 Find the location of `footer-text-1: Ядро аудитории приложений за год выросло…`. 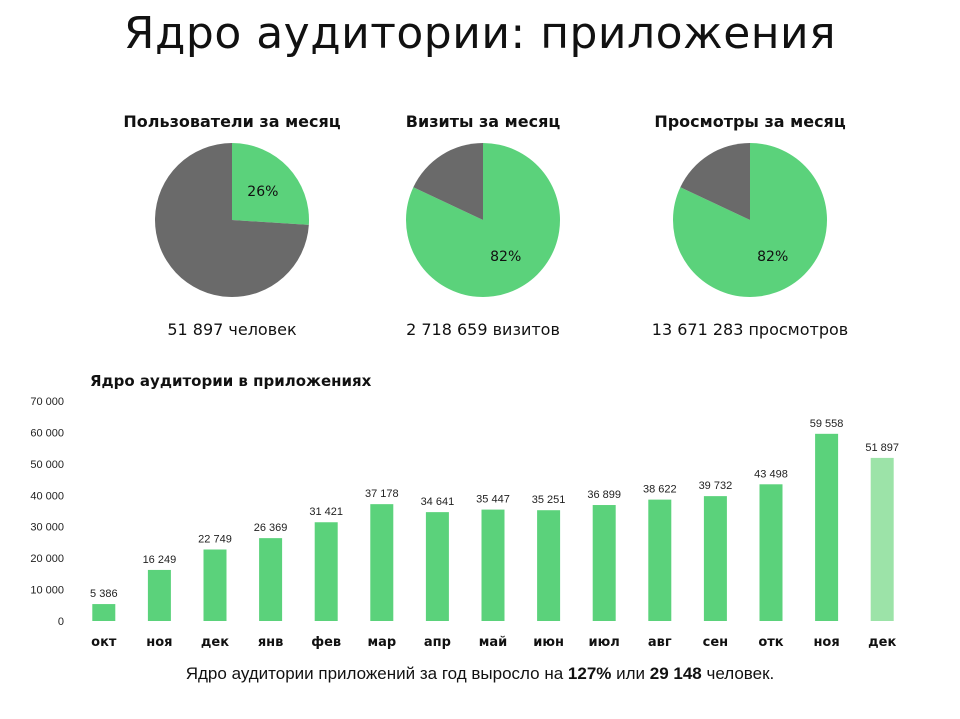

footer-text-1: Ядро аудитории приложений за год выросло… is located at coordinates (376, 673).